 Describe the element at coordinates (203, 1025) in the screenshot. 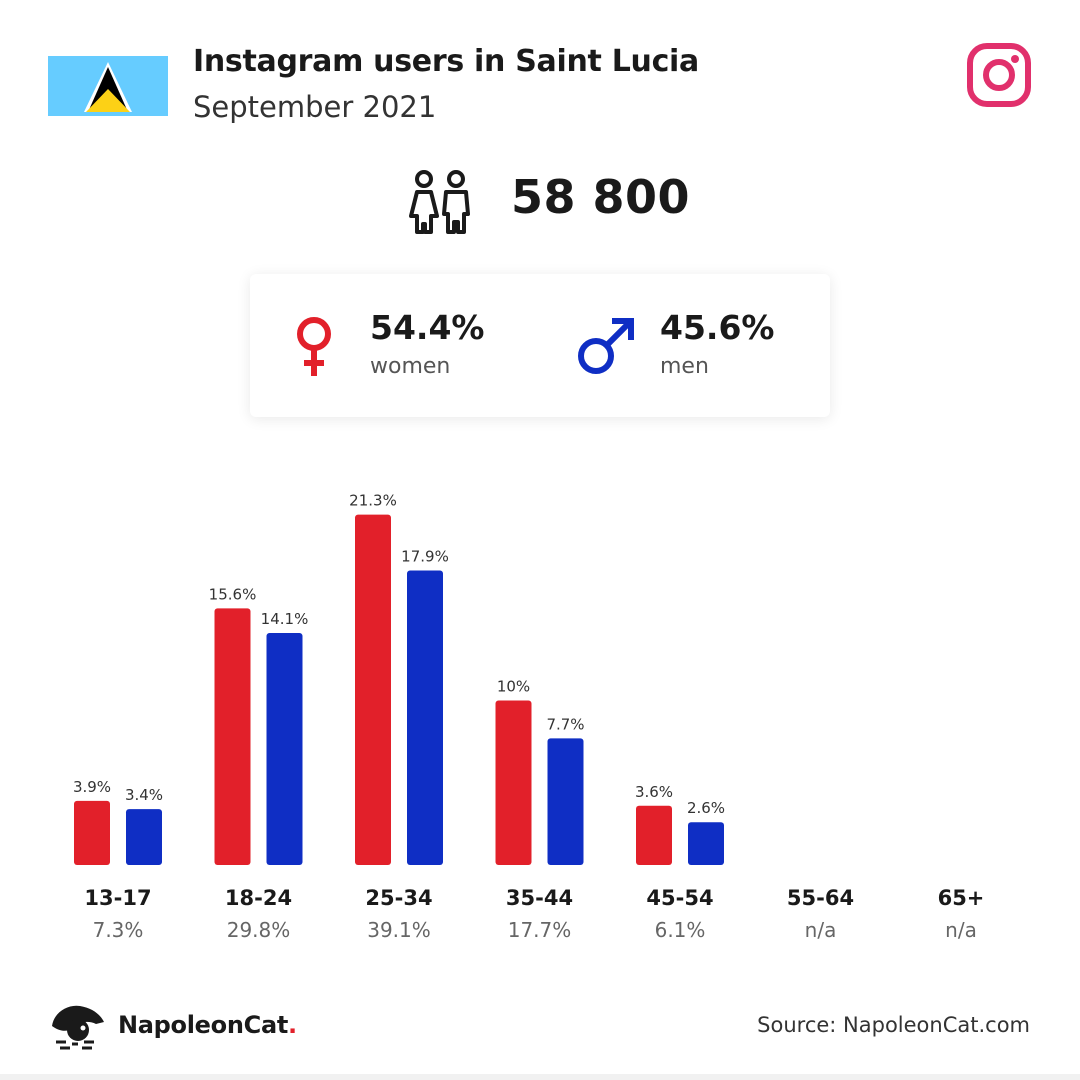

I see `brand-name-text: NapoleonCat` at that location.